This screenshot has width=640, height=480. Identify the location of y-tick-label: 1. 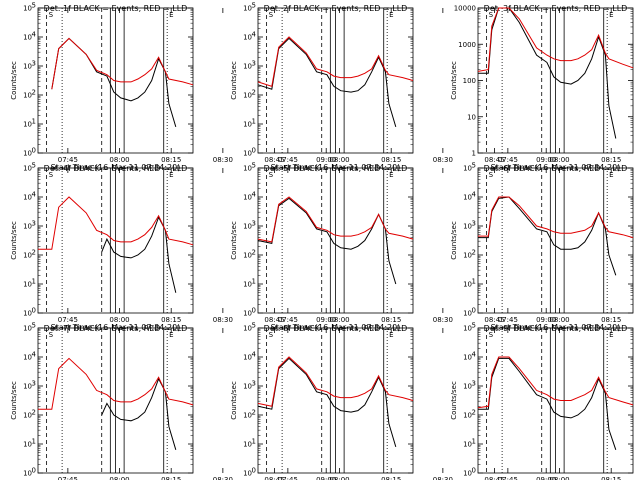
(474, 154).